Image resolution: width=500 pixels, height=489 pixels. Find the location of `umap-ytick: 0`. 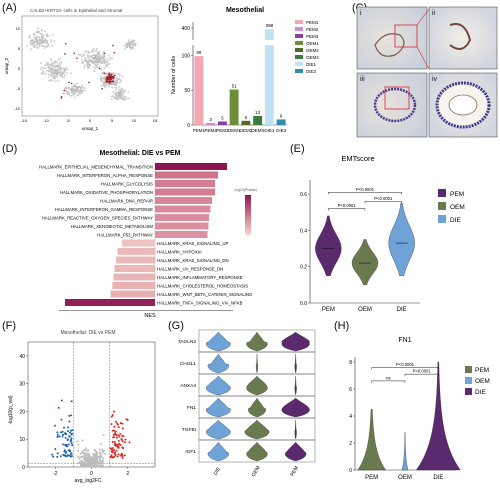

umap-ytick: 0 is located at coordinates (19, 68).